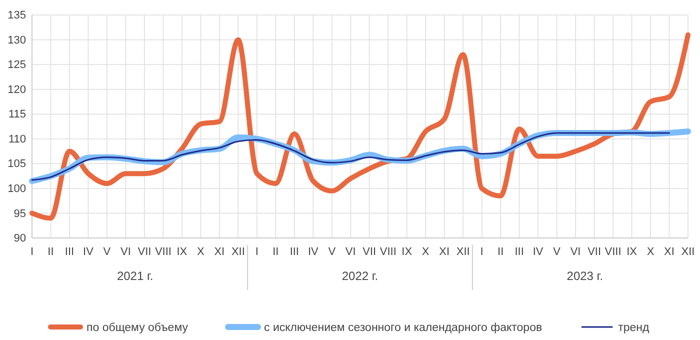 This screenshot has width=700, height=340. Describe the element at coordinates (17, 16) in the screenshot. I see `y-tick-label: 135` at that location.